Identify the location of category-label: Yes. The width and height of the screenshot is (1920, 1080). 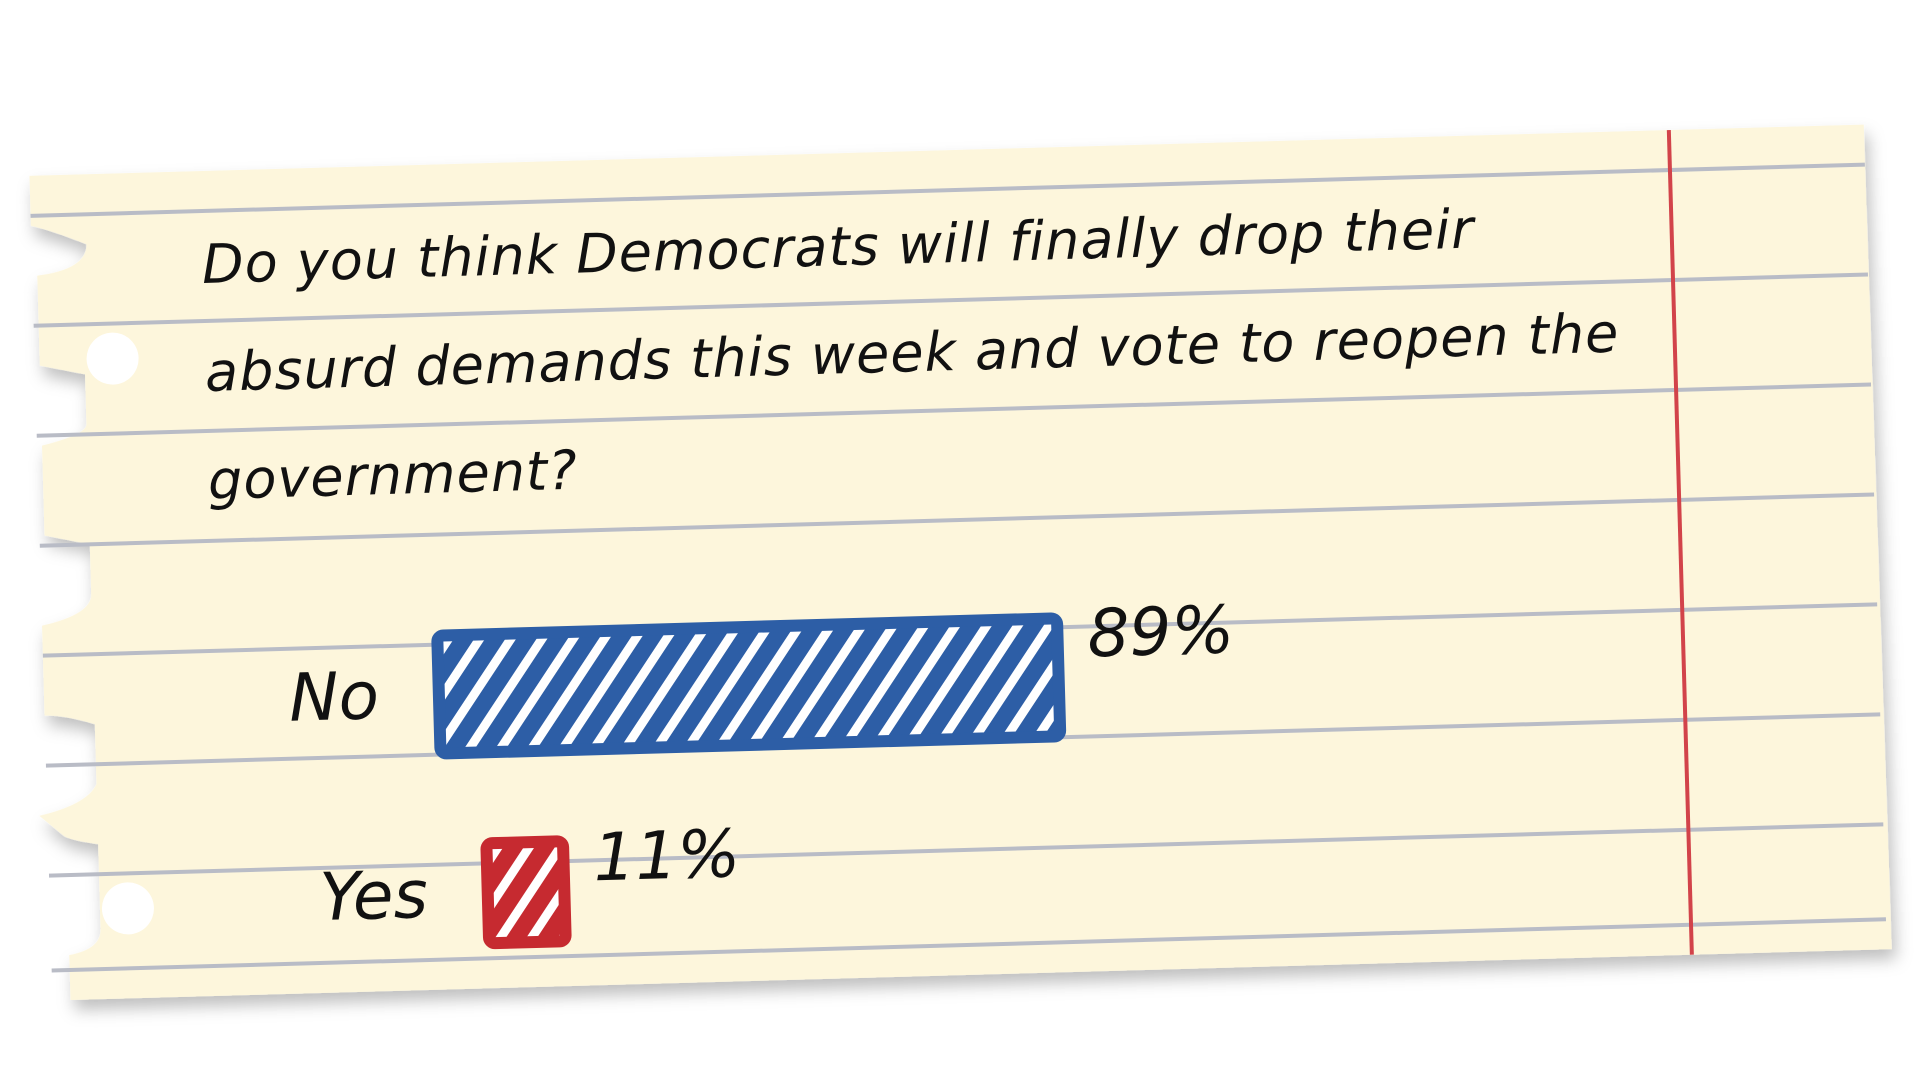
(374, 896).